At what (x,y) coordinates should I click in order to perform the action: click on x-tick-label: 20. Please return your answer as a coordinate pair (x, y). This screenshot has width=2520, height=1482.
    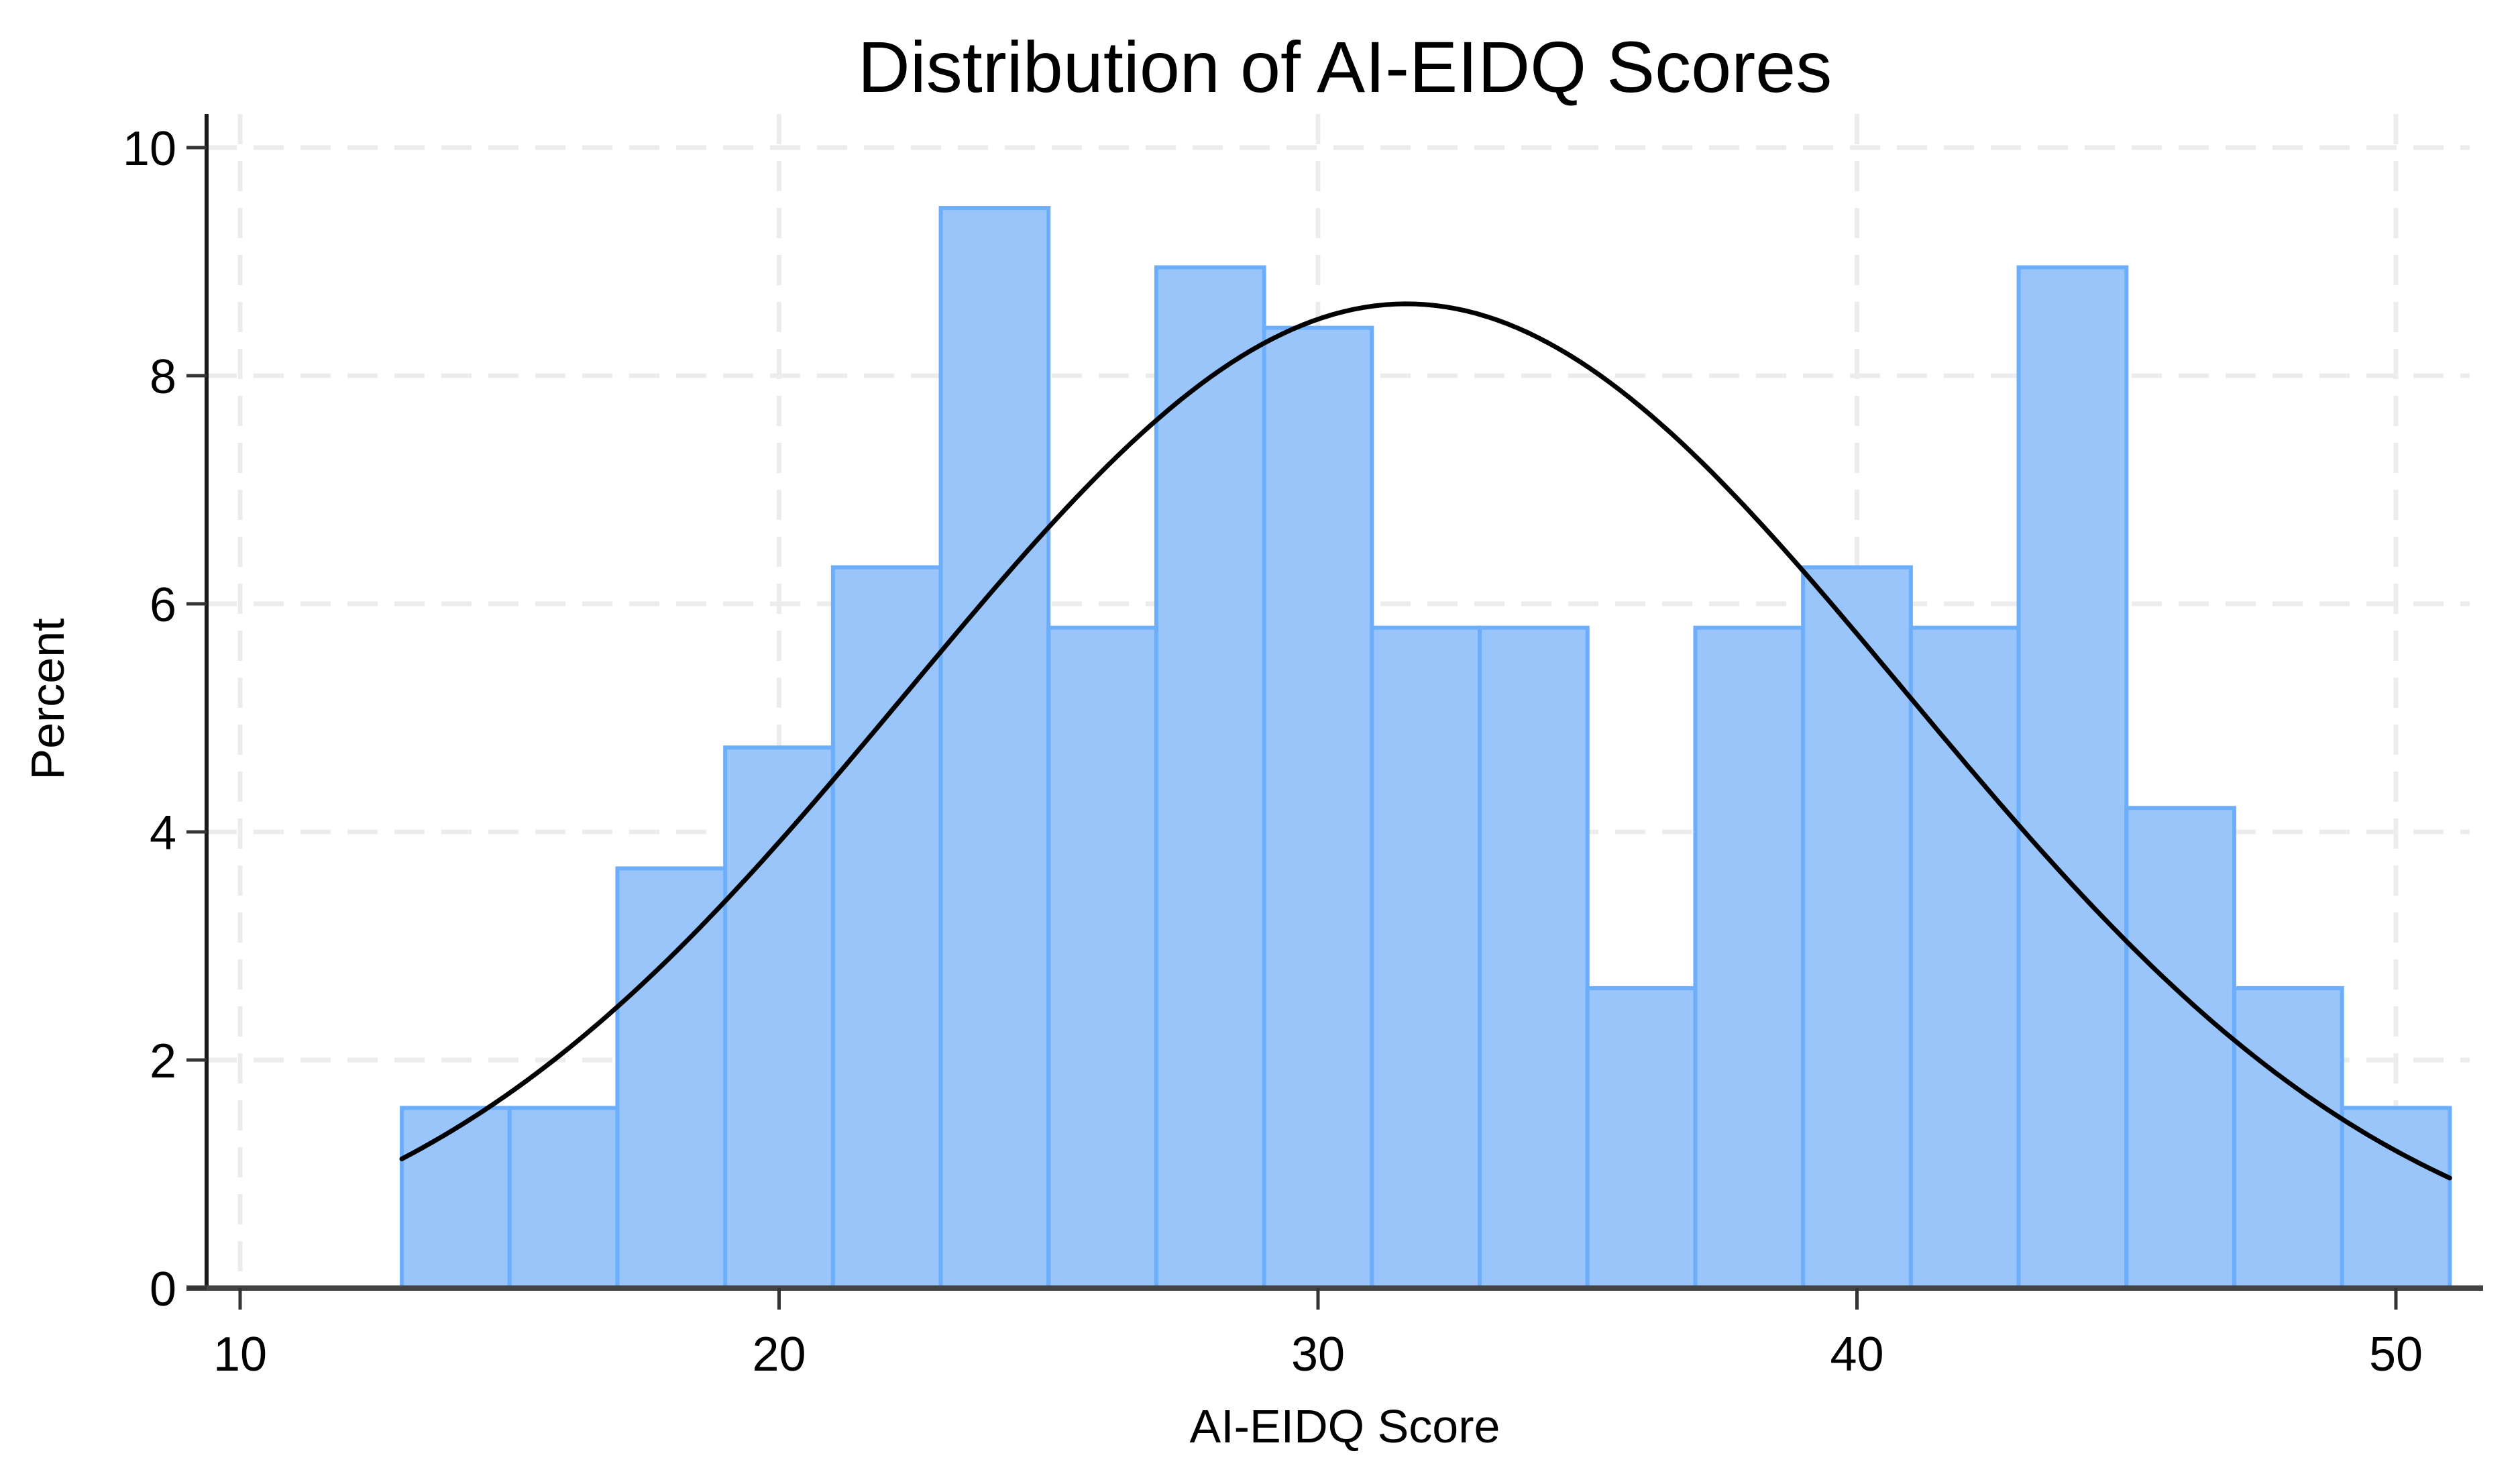
    Looking at the image, I should click on (779, 1354).